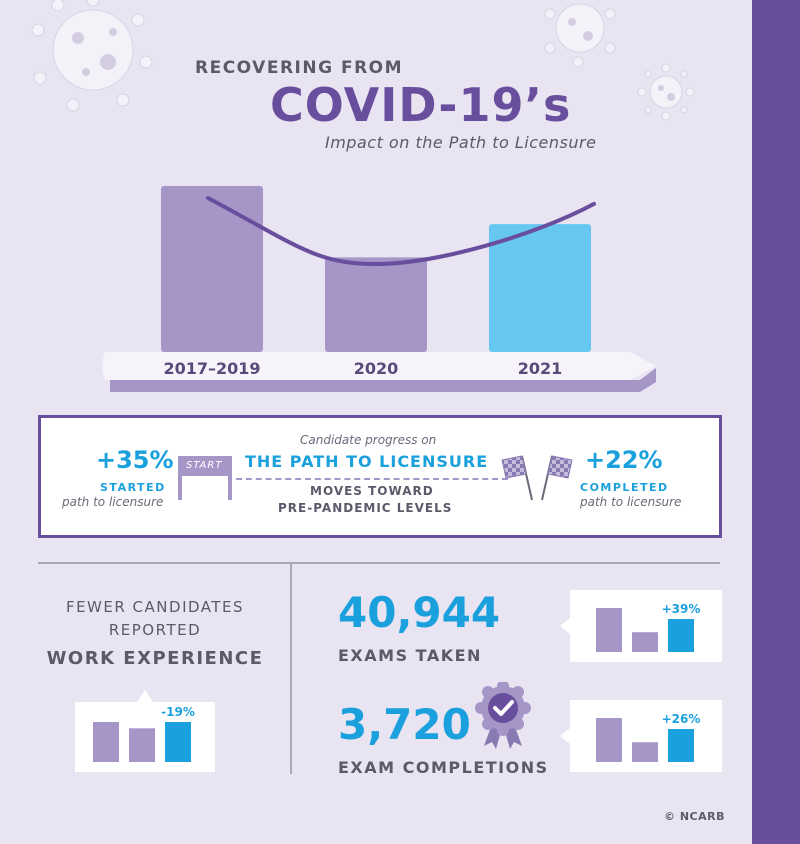 The image size is (800, 844). I want to click on completed-label: COMPLETED, so click(624, 487).